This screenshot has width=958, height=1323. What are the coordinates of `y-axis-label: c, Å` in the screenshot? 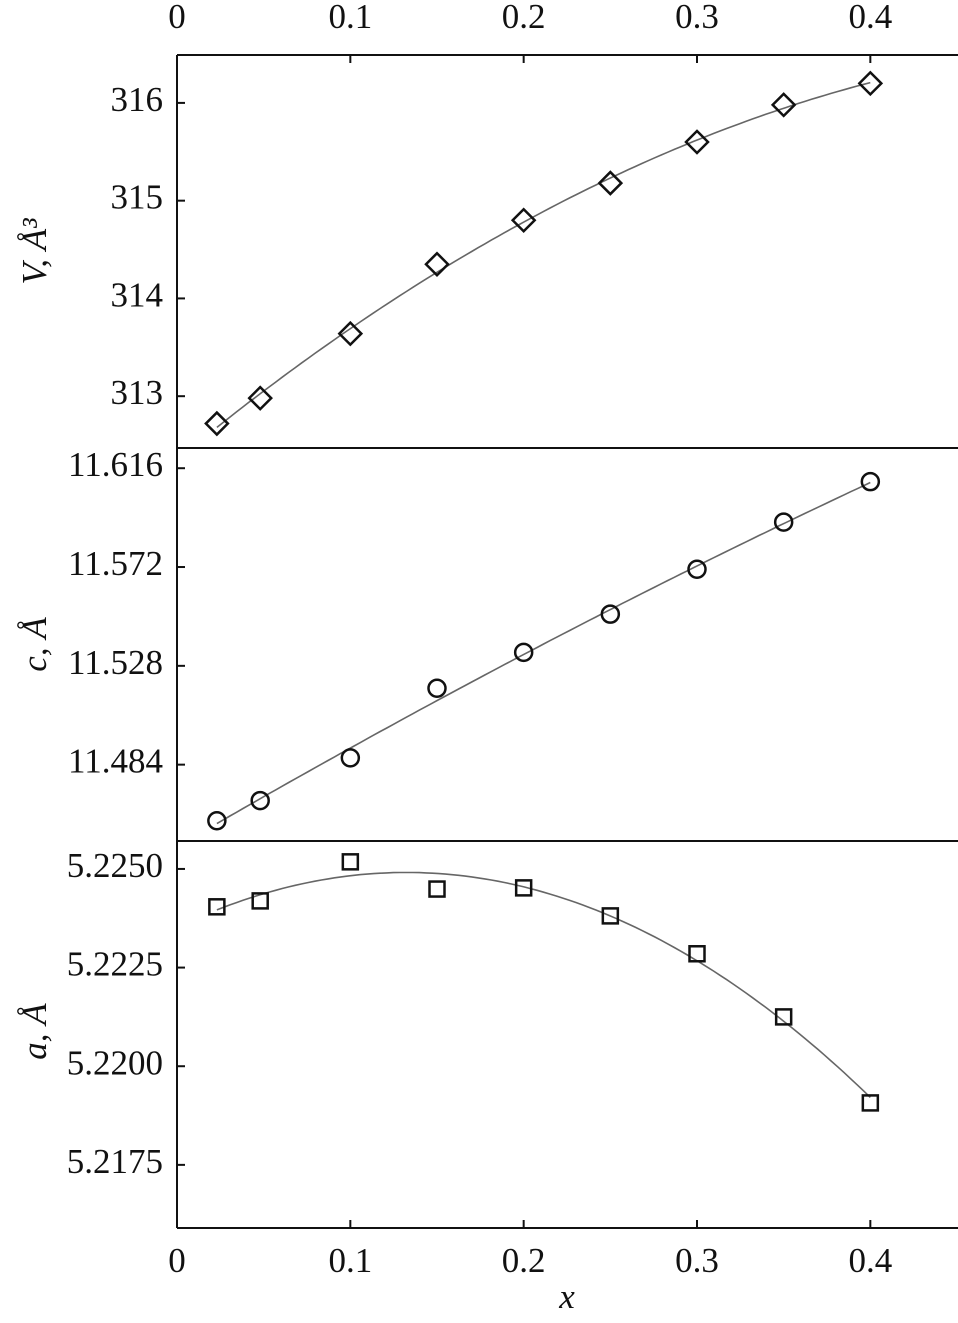 It's located at (34, 644).